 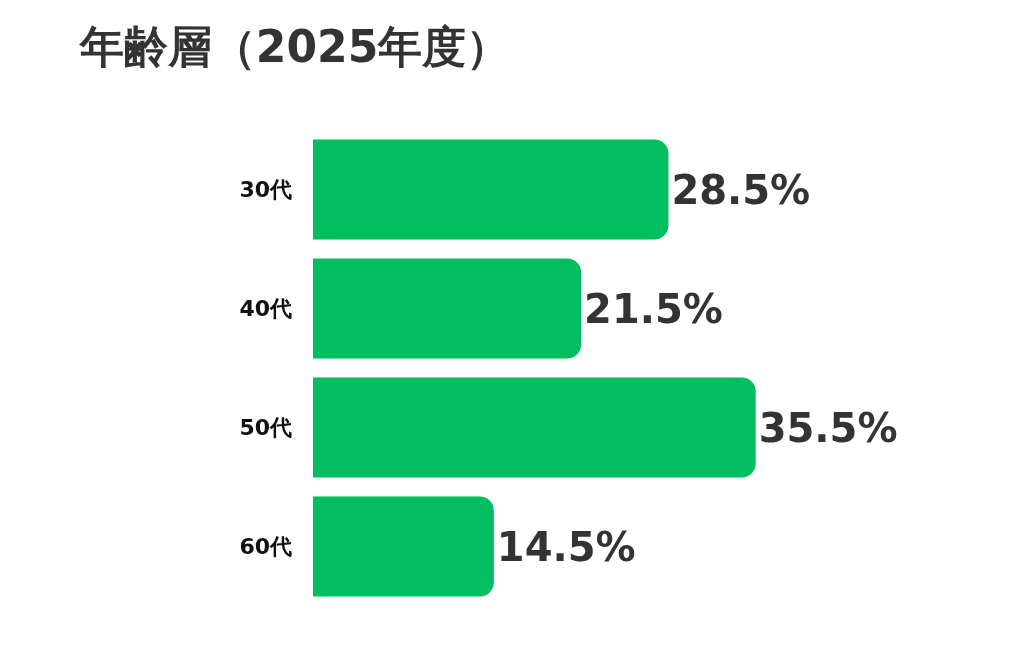 What do you see at coordinates (294, 46) in the screenshot?
I see `chart-title: 年齢層（2025年度）` at bounding box center [294, 46].